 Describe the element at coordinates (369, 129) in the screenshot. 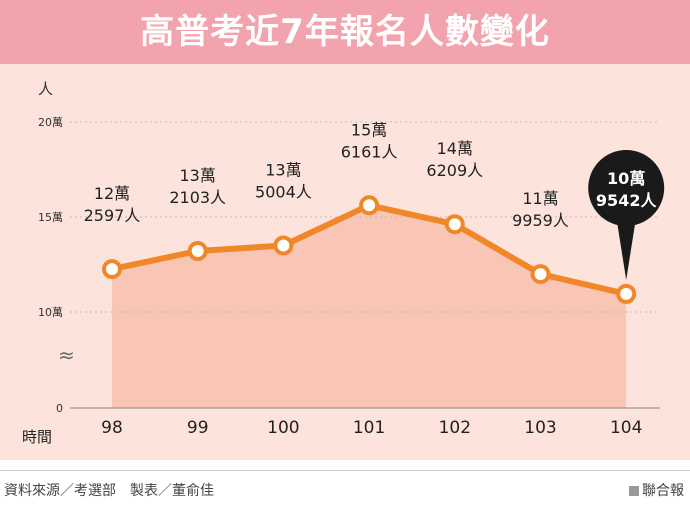

I see `data-label-line1: 15萬` at that location.